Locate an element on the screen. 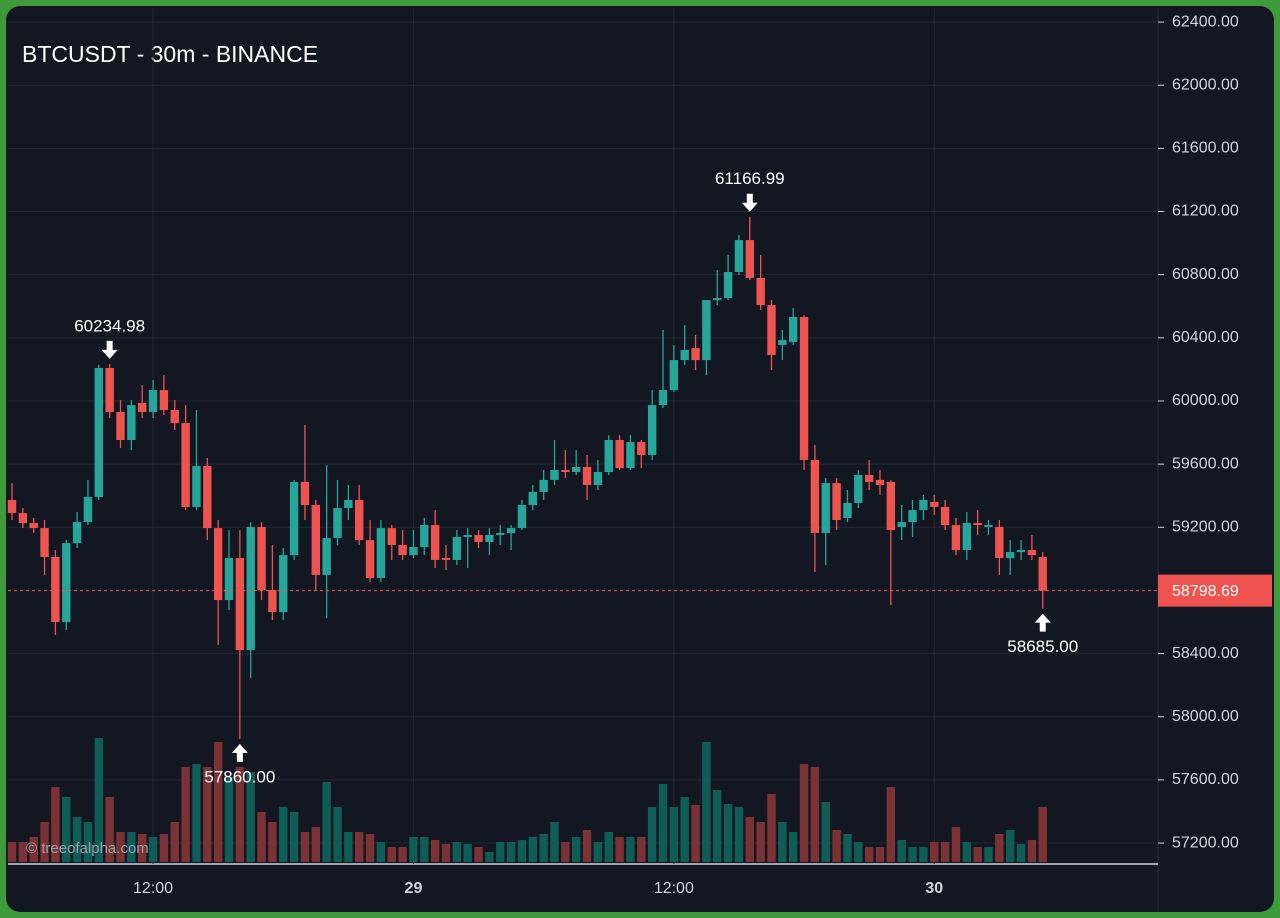 The image size is (1280, 918). y-tick-label: 60800.00 is located at coordinates (1205, 274).